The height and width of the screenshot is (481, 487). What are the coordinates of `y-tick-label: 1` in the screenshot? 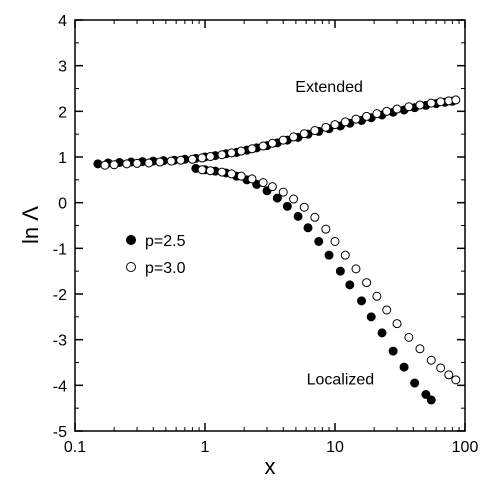 It's located at (62, 158).